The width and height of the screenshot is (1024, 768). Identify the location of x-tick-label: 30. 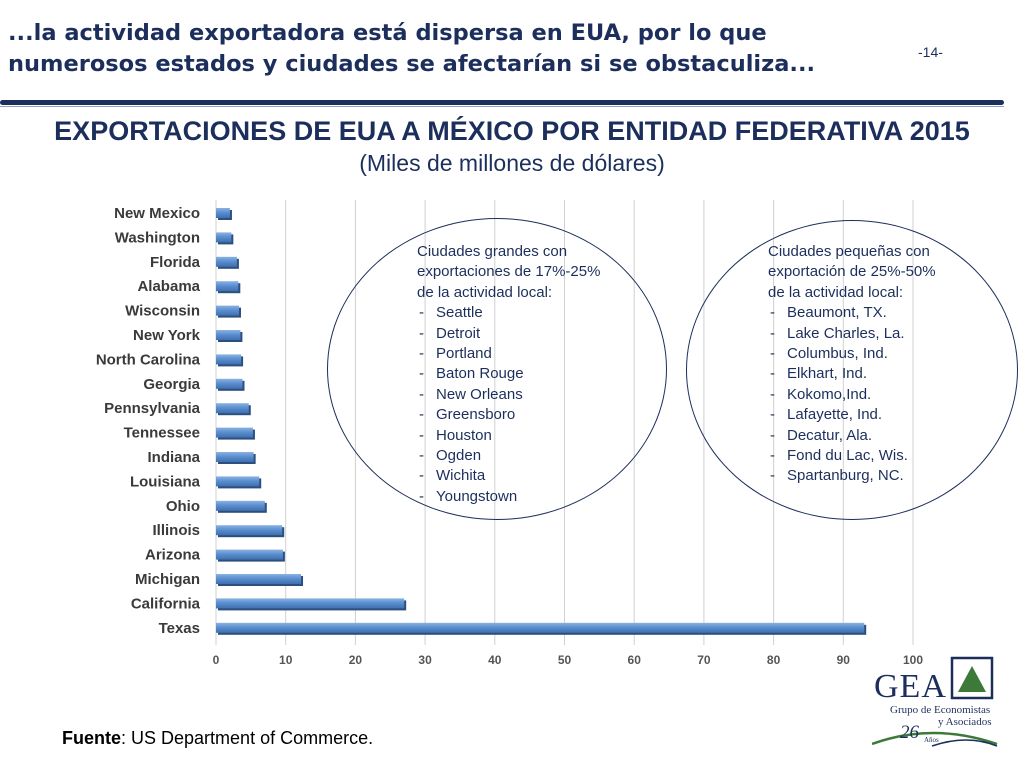
(425, 660).